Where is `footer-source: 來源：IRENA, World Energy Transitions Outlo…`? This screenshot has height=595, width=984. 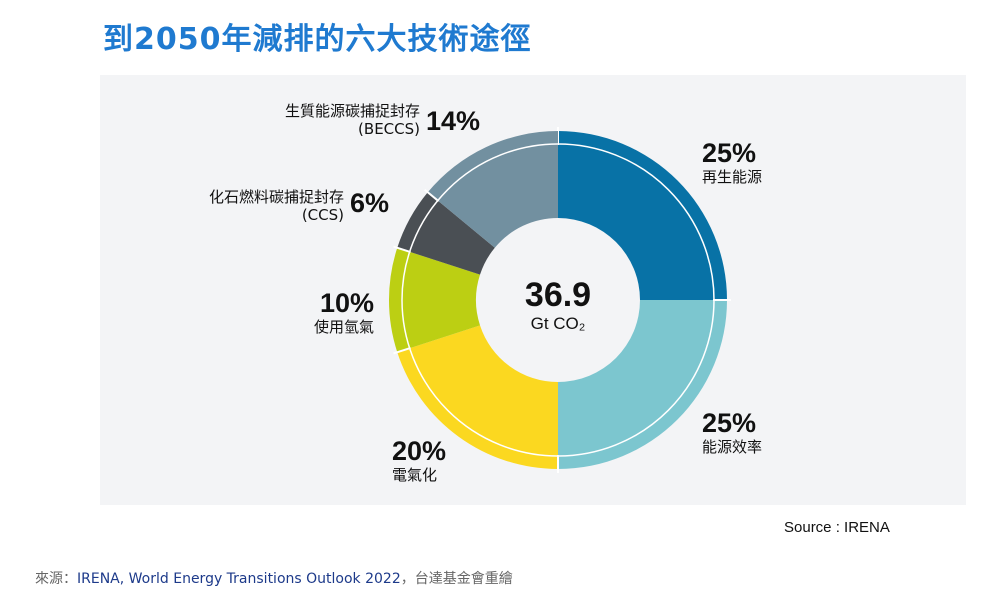
footer-source: 來源：IRENA, World Energy Transitions Outlo… is located at coordinates (274, 579).